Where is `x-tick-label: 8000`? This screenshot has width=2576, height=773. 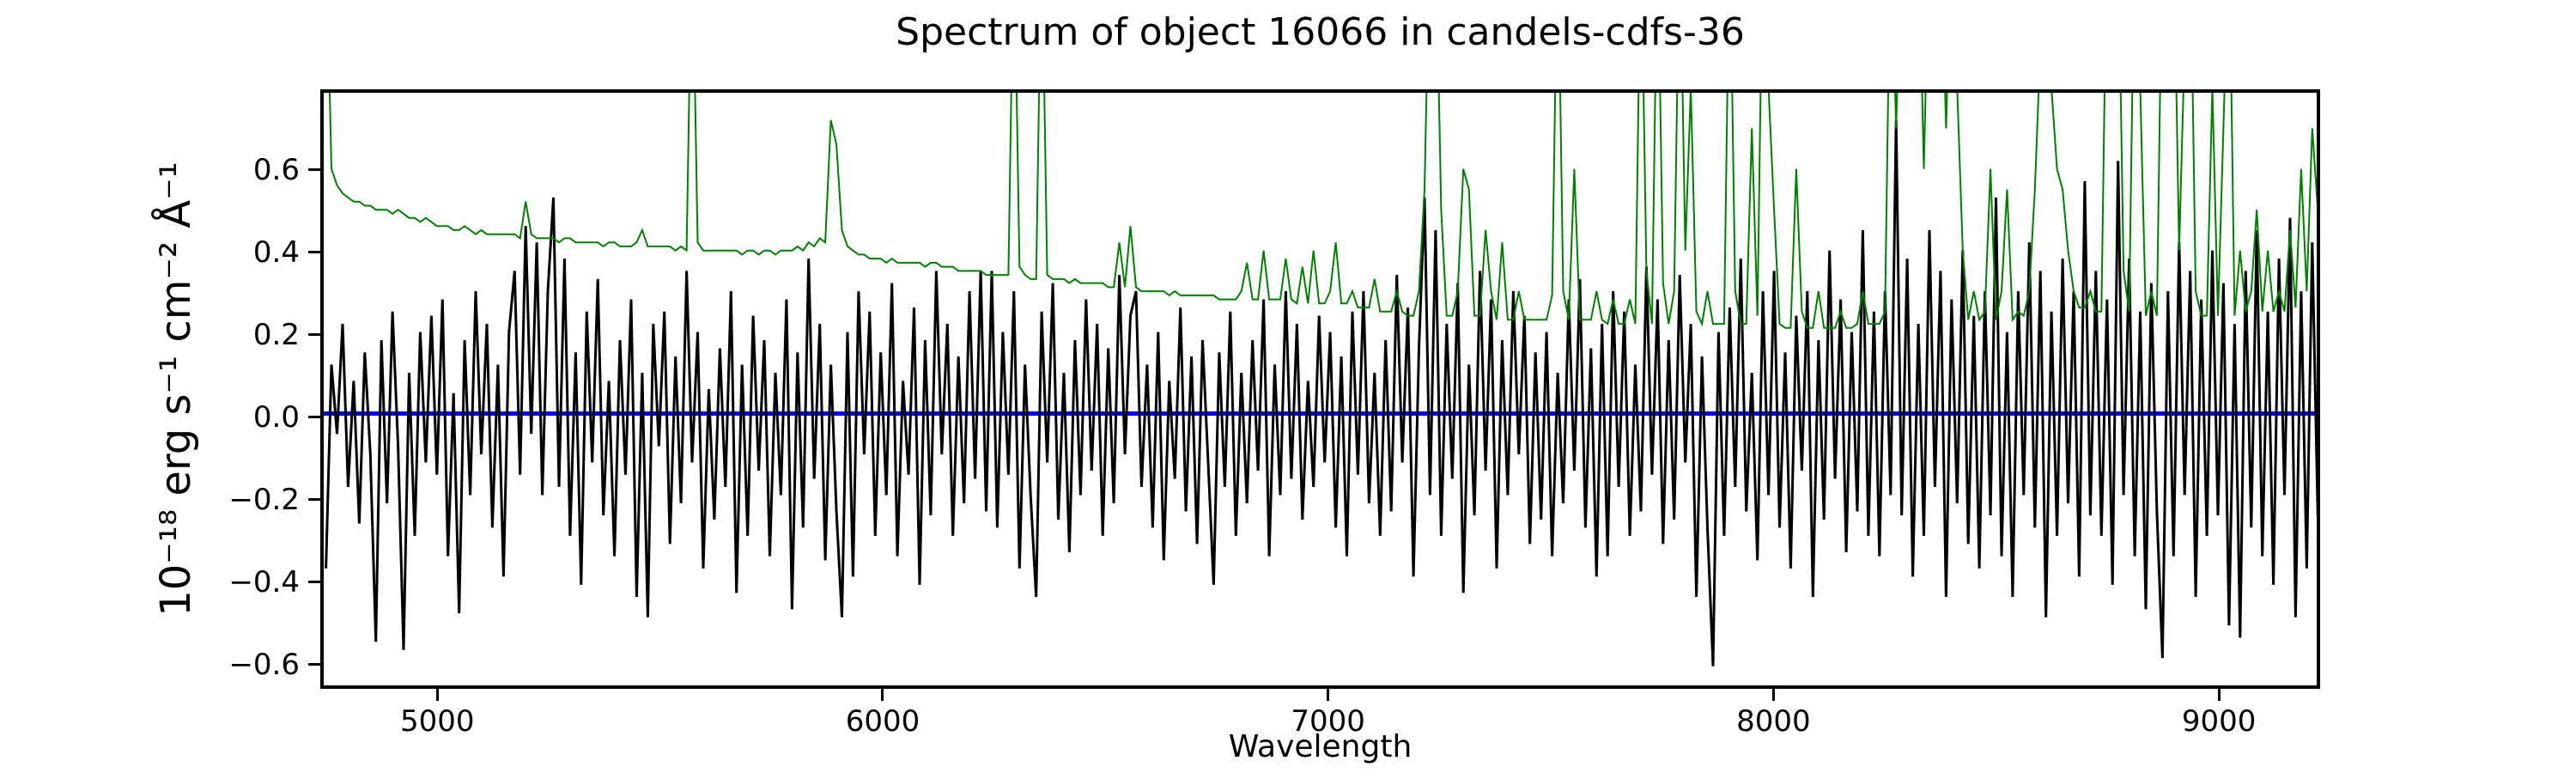
x-tick-label: 8000 is located at coordinates (1773, 721).